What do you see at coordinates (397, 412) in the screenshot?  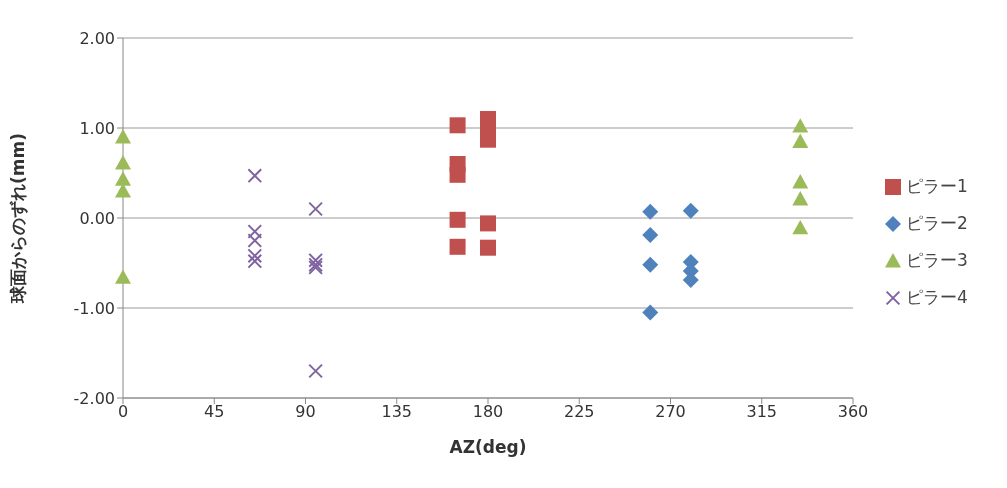 I see `x-tick-label: 135` at bounding box center [397, 412].